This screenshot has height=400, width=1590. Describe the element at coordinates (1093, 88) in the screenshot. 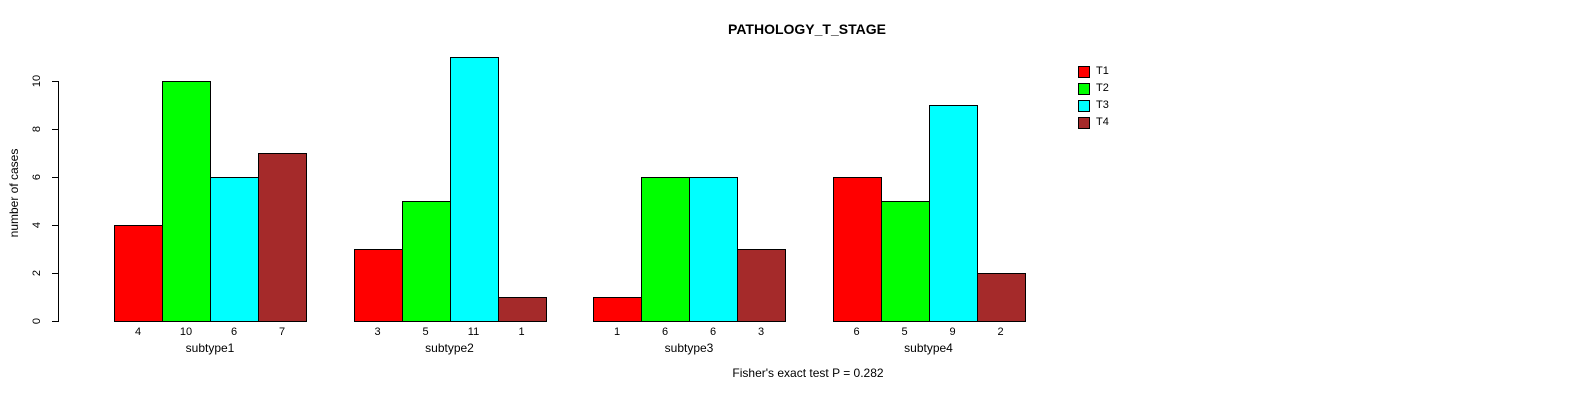

I see `legend-item-T2: T2` at that location.